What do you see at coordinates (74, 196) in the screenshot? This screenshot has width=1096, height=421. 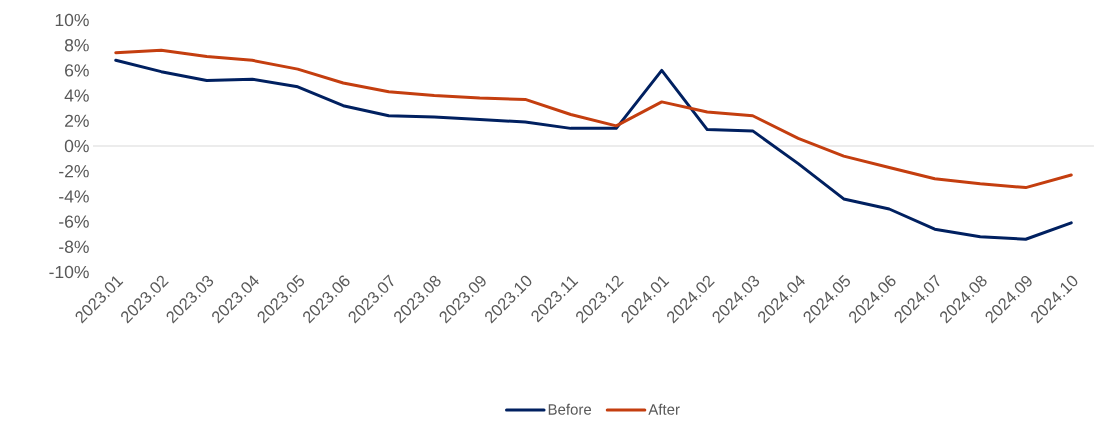 I see `y-tick-label: -4%` at bounding box center [74, 196].